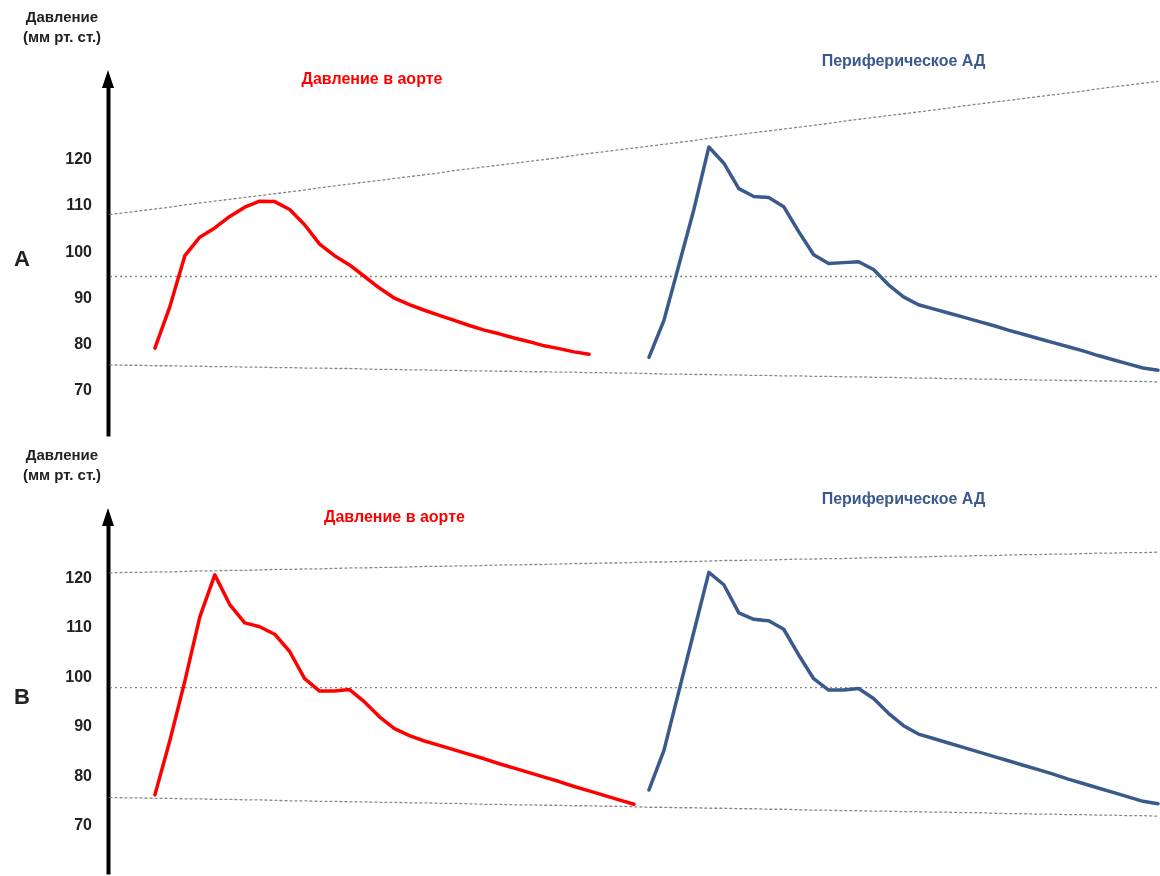  I want to click on text: A, so click(22, 258).